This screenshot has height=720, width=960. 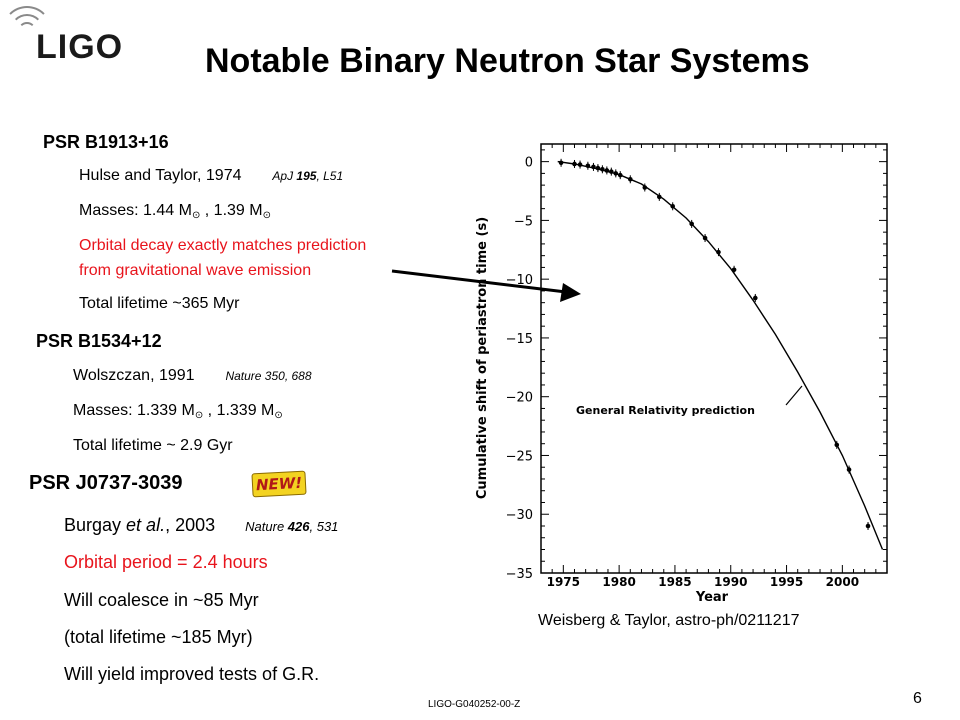 What do you see at coordinates (529, 163) in the screenshot?
I see `y-tick-label: 0` at bounding box center [529, 163].